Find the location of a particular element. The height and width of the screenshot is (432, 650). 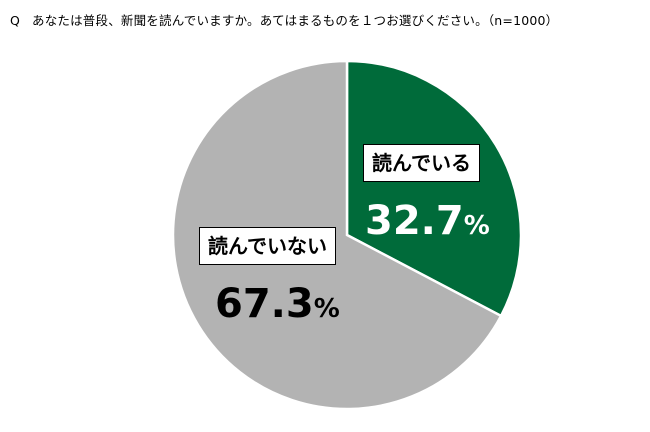

slice-value-reading: 32.7% is located at coordinates (427, 221).